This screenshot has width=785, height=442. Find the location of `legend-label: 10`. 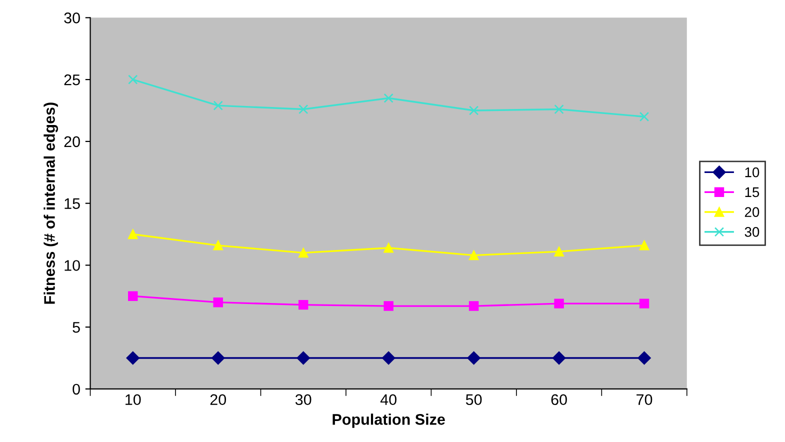

legend-label: 10 is located at coordinates (752, 172).